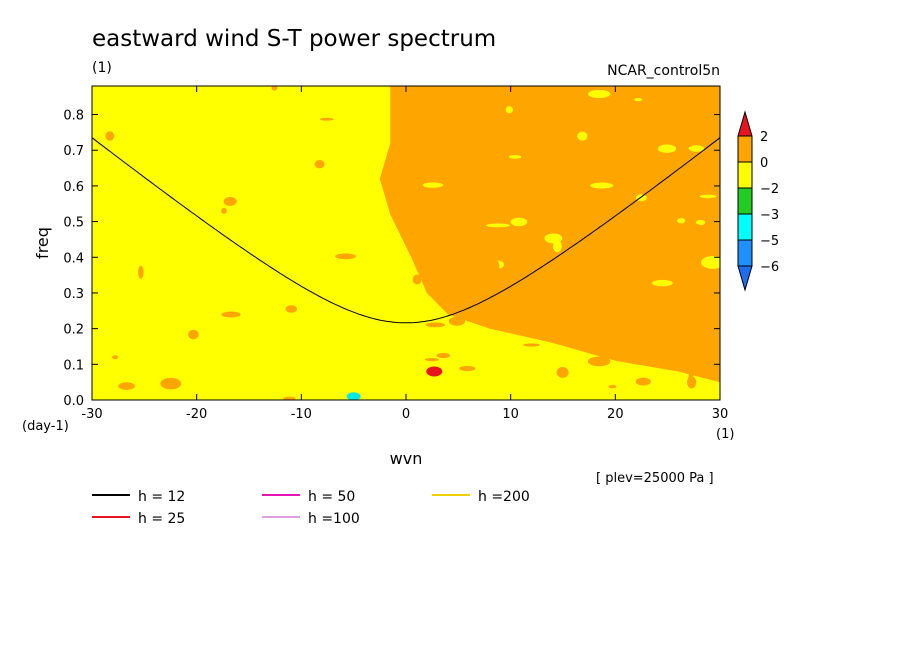 The height and width of the screenshot is (654, 904). I want to click on x-tick-label: -10, so click(301, 414).